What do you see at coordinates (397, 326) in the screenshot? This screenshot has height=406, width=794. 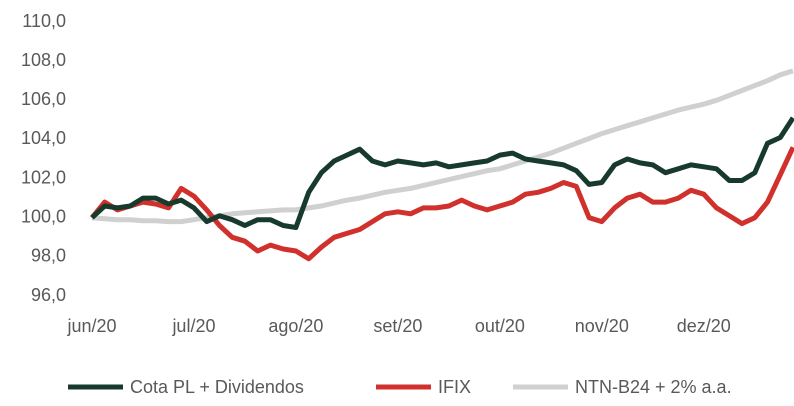 I see `x-tick-label: set/20` at bounding box center [397, 326].